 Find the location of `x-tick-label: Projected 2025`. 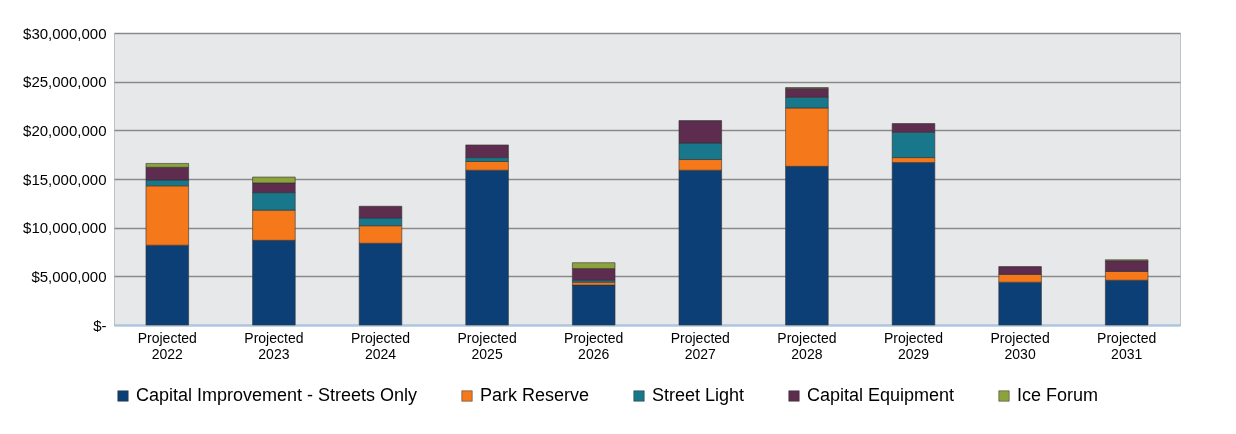

x-tick-label: Projected 2025 is located at coordinates (487, 345).